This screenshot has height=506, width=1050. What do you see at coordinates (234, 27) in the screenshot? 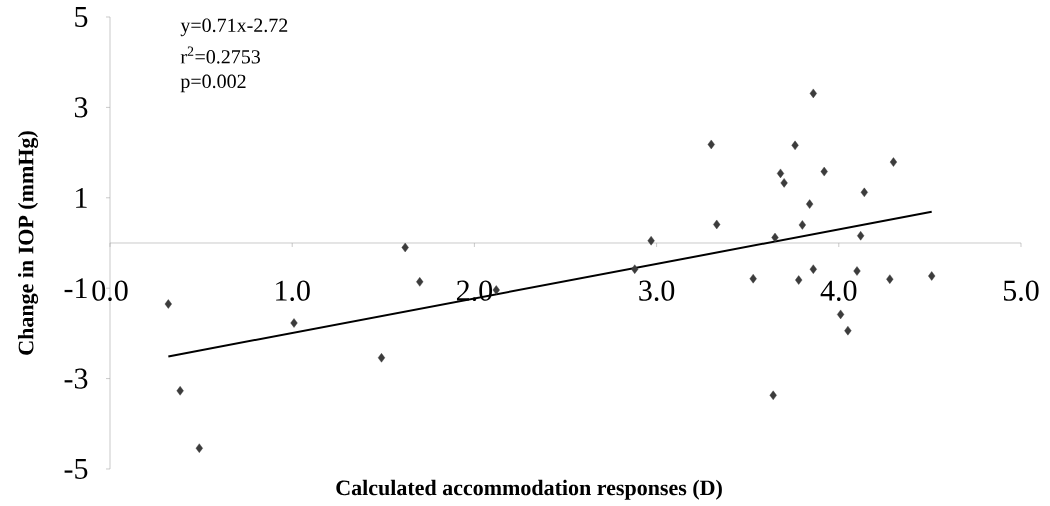
I see `annotation: y=0.71x-2.72` at bounding box center [234, 27].